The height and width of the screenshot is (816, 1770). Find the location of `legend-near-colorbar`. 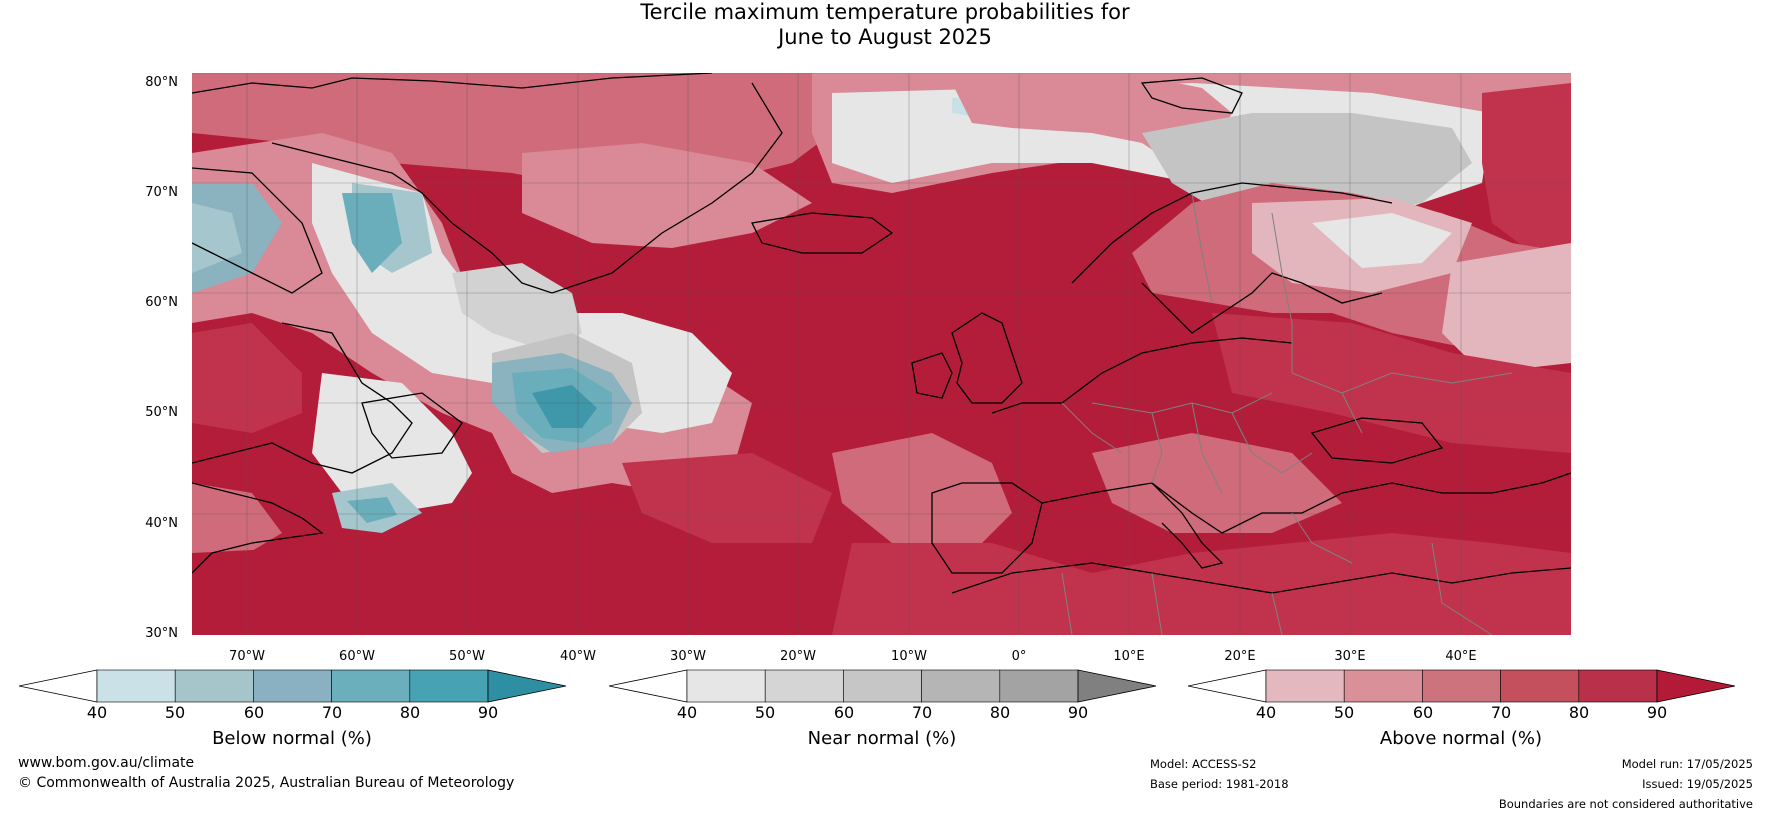

legend-near-colorbar is located at coordinates (882, 686).